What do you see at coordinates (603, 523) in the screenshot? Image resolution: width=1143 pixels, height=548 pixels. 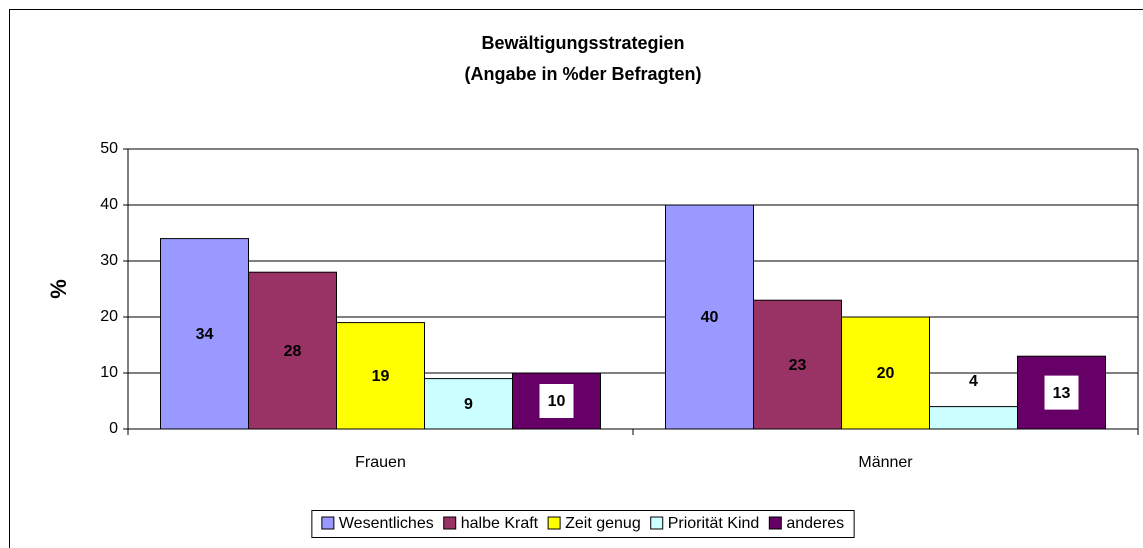 I see `legend-label: Zeit genug` at bounding box center [603, 523].